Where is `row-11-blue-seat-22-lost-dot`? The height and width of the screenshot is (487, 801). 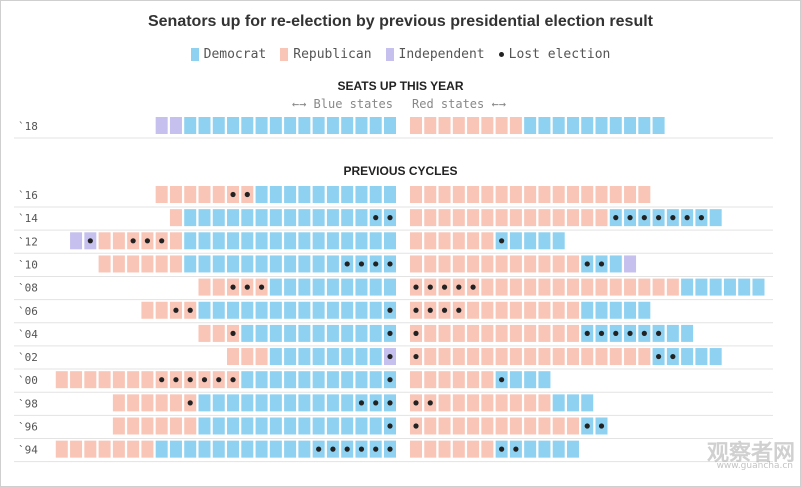
row-11-blue-seat-22-lost-dot is located at coordinates (376, 449).